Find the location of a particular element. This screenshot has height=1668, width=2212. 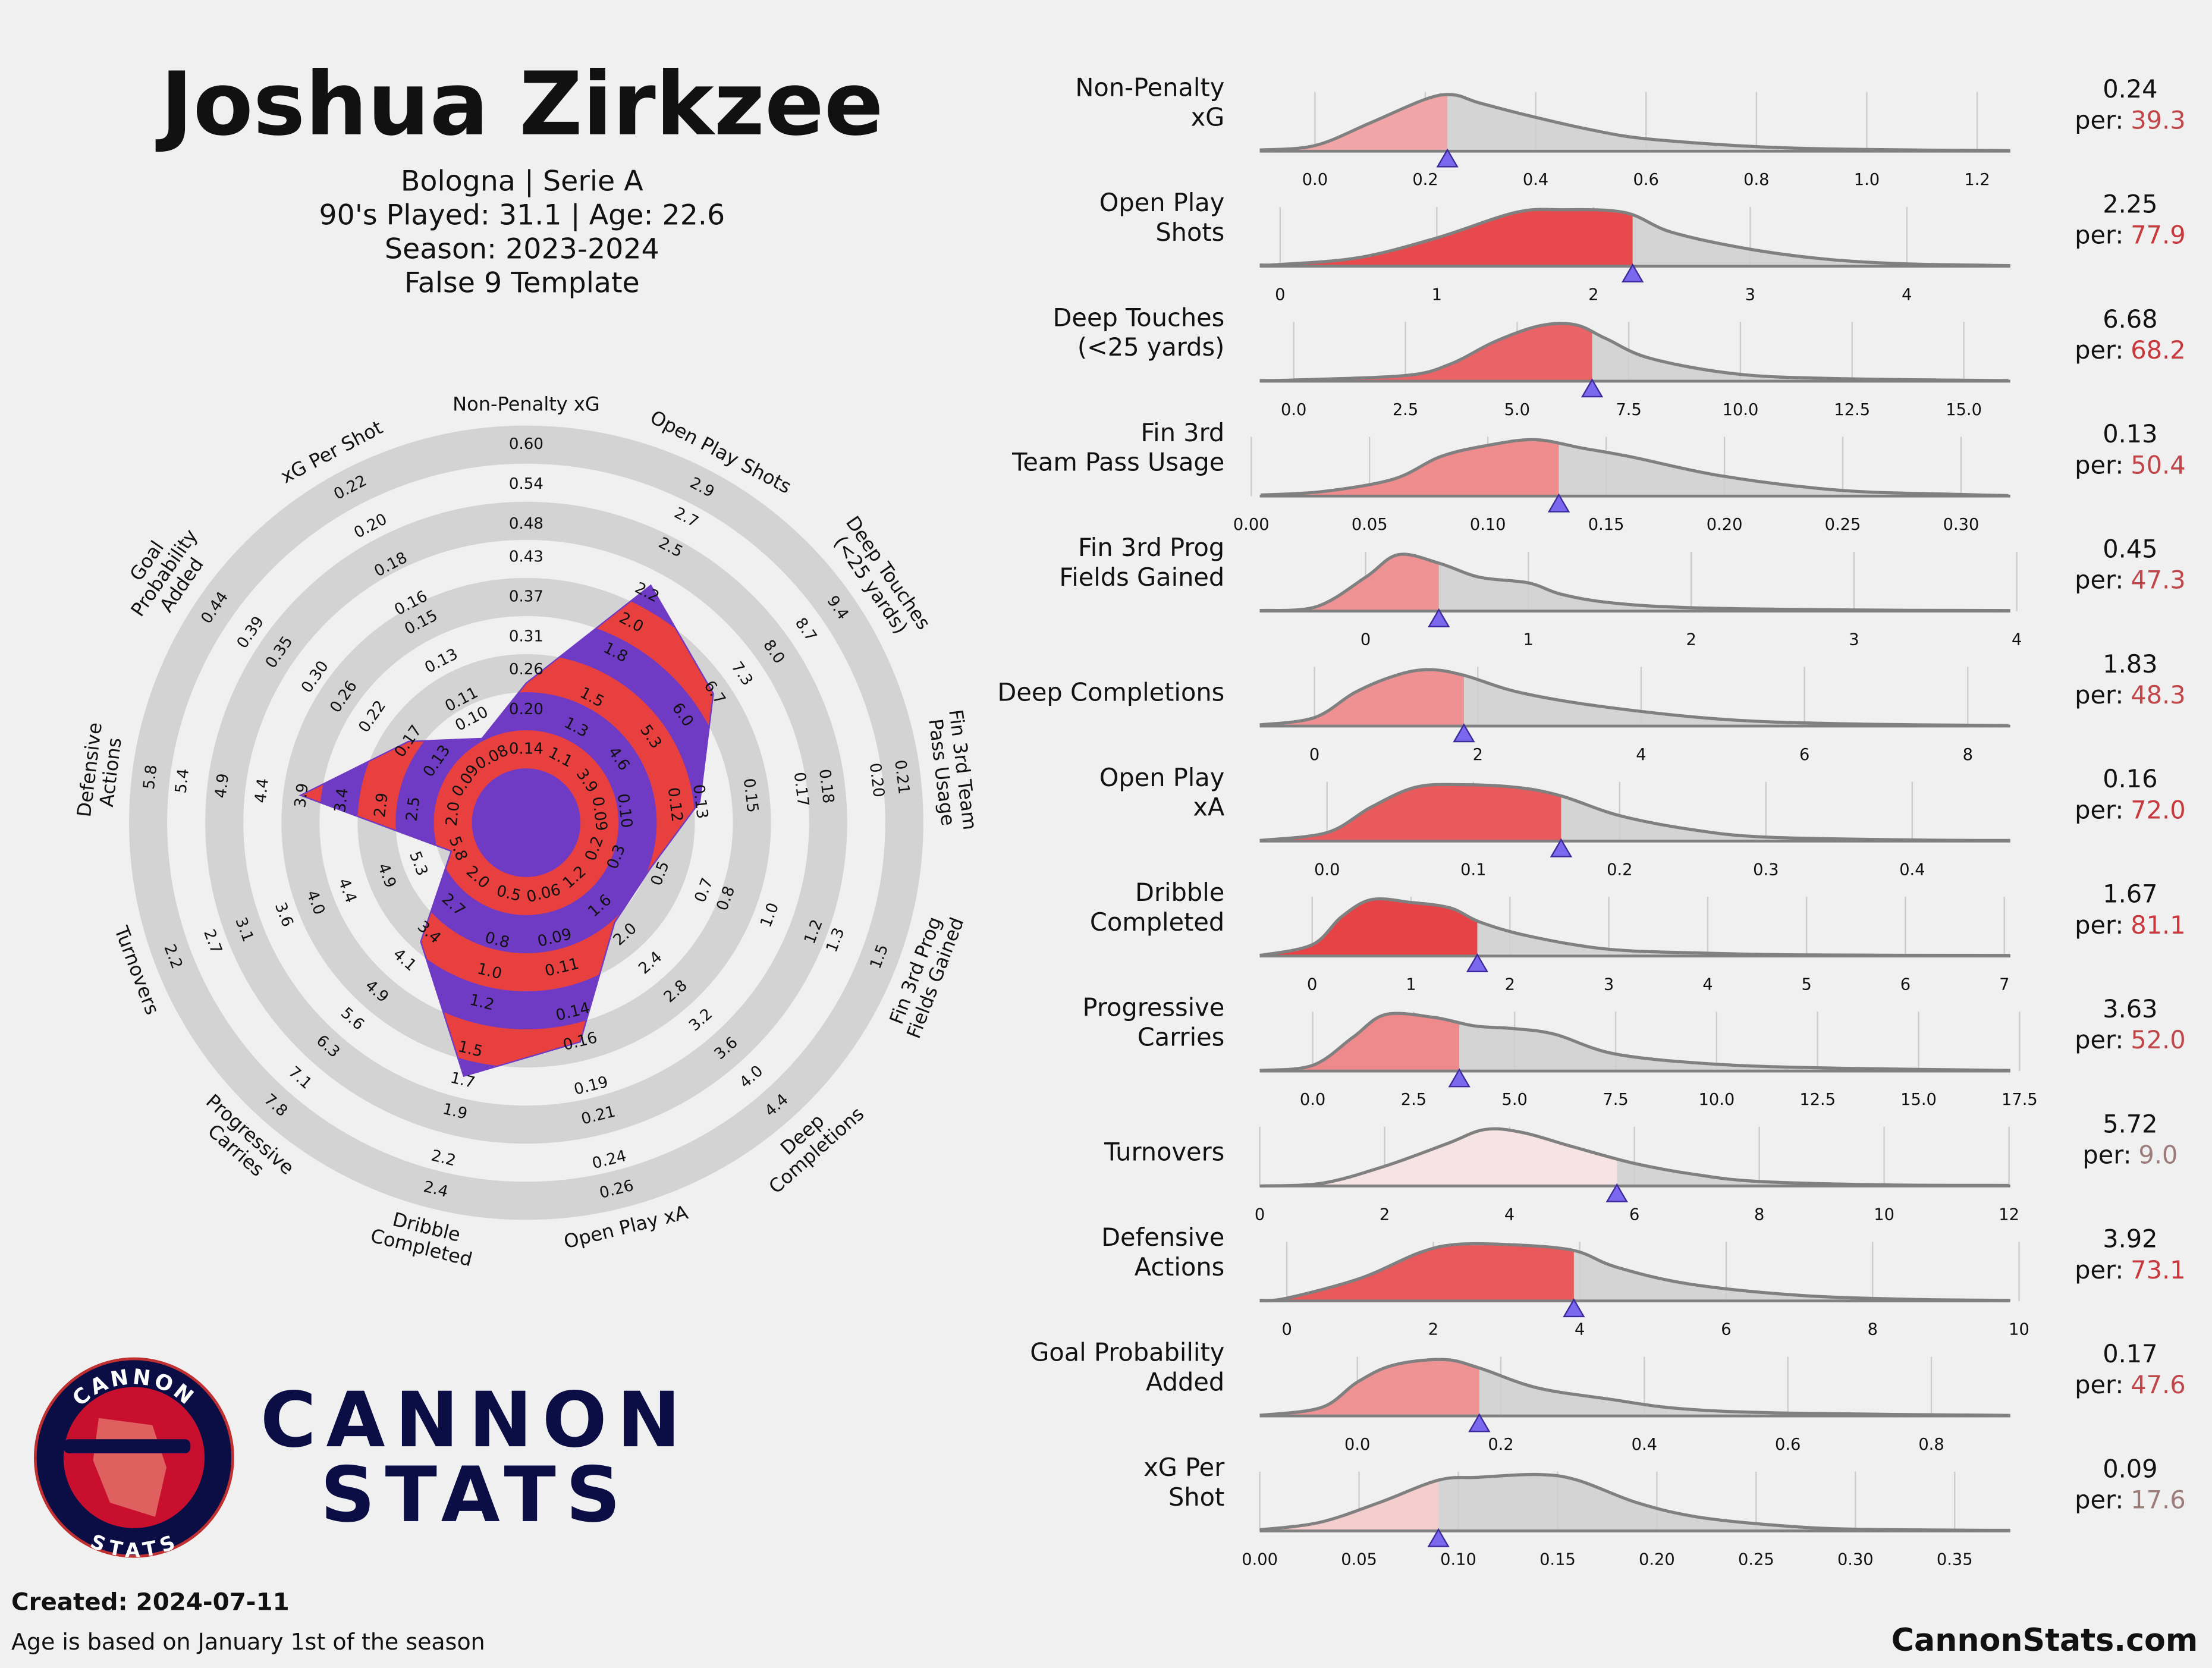

x-tick-label: 1.2 is located at coordinates (1977, 180).